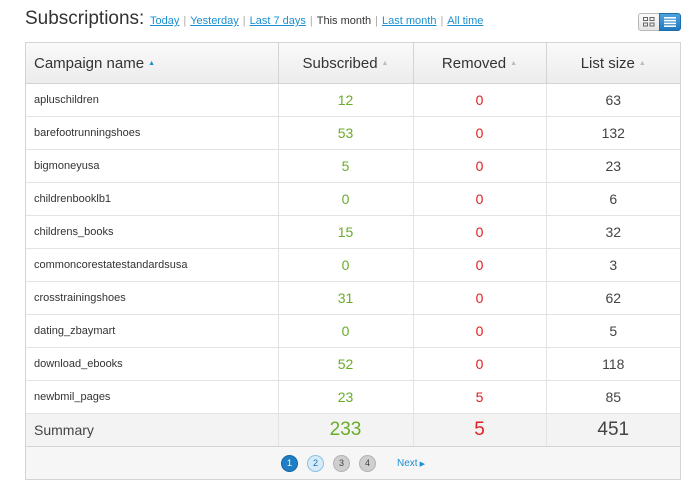 The width and height of the screenshot is (698, 486). What do you see at coordinates (612, 397) in the screenshot?
I see `list-size: 85` at bounding box center [612, 397].